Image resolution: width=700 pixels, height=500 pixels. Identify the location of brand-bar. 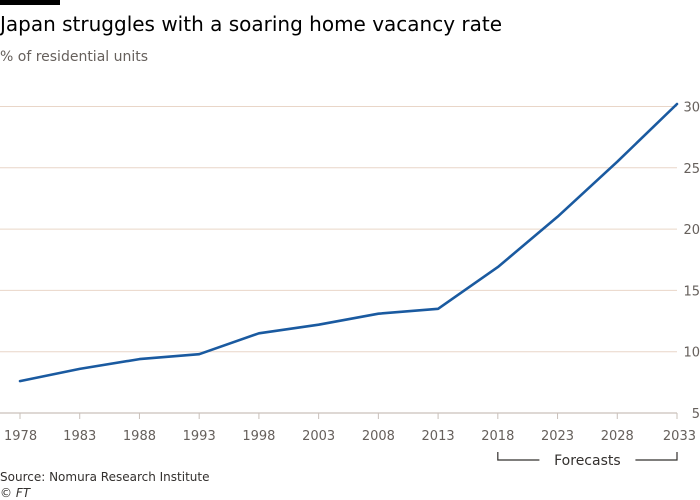
(30, 2).